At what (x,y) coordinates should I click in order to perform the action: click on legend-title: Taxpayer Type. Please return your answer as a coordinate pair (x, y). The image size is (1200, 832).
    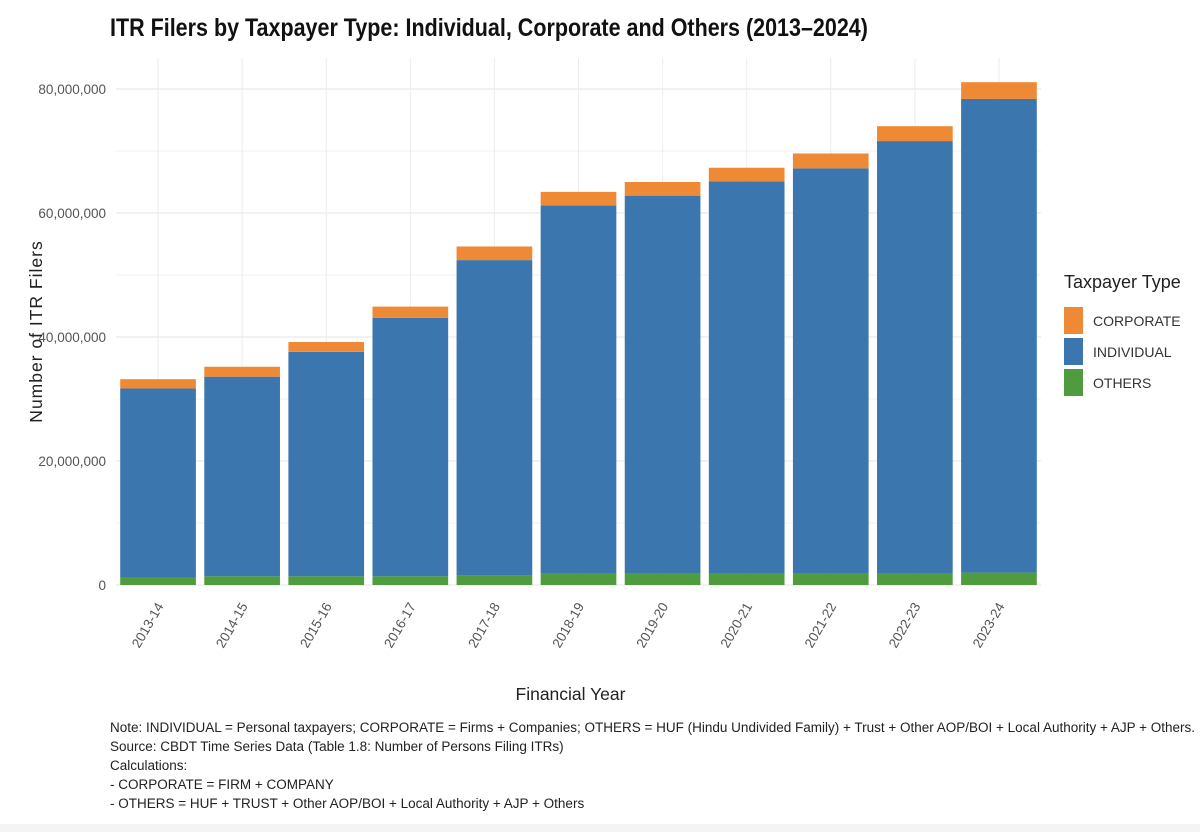
    Looking at the image, I should click on (1122, 282).